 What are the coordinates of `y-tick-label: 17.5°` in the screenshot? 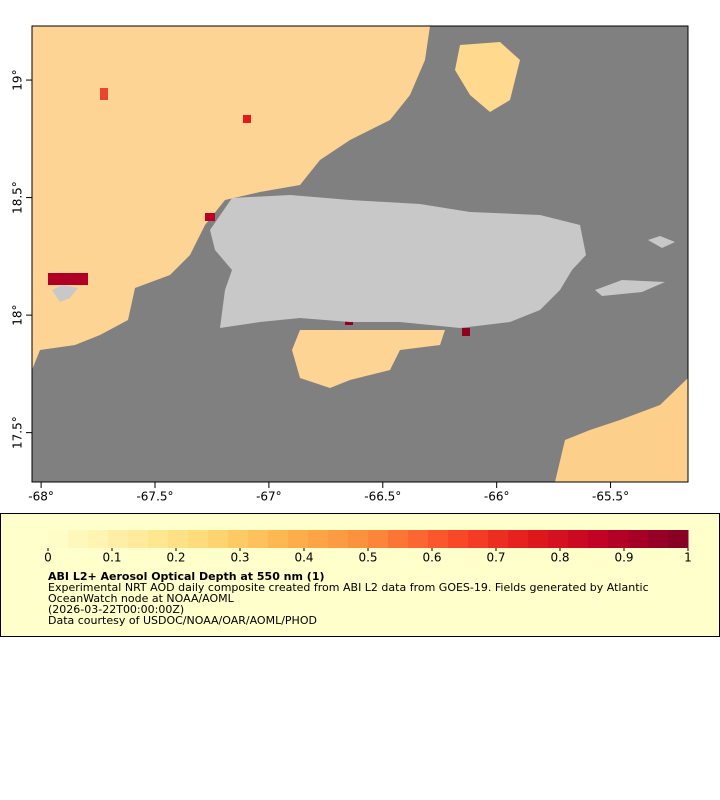 It's located at (18, 432).